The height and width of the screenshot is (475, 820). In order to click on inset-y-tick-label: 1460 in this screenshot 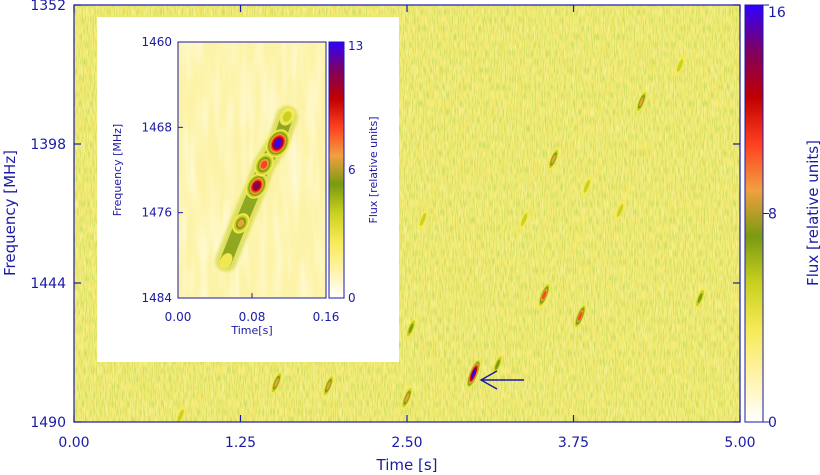, I will do `click(156, 42)`.